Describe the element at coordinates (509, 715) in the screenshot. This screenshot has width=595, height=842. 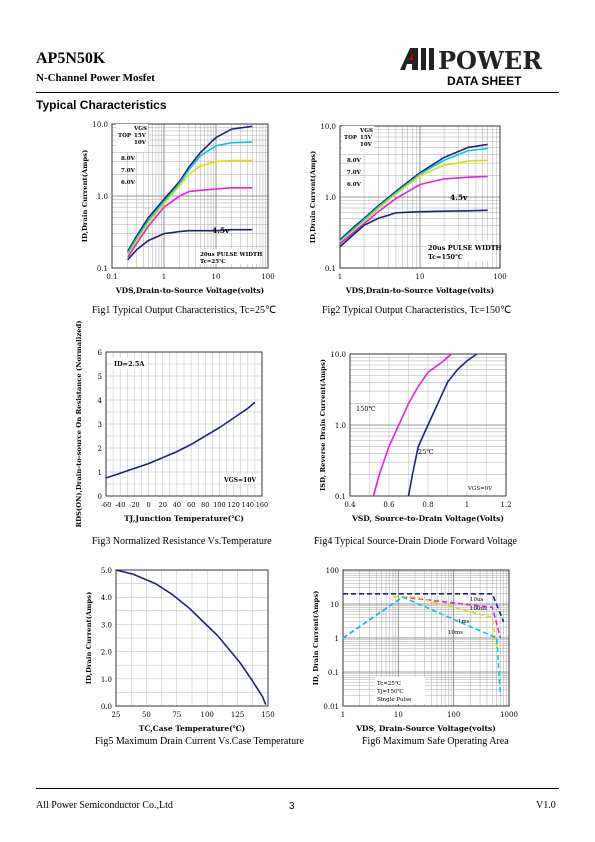
I see `fig6-xtick-label: 1000` at that location.